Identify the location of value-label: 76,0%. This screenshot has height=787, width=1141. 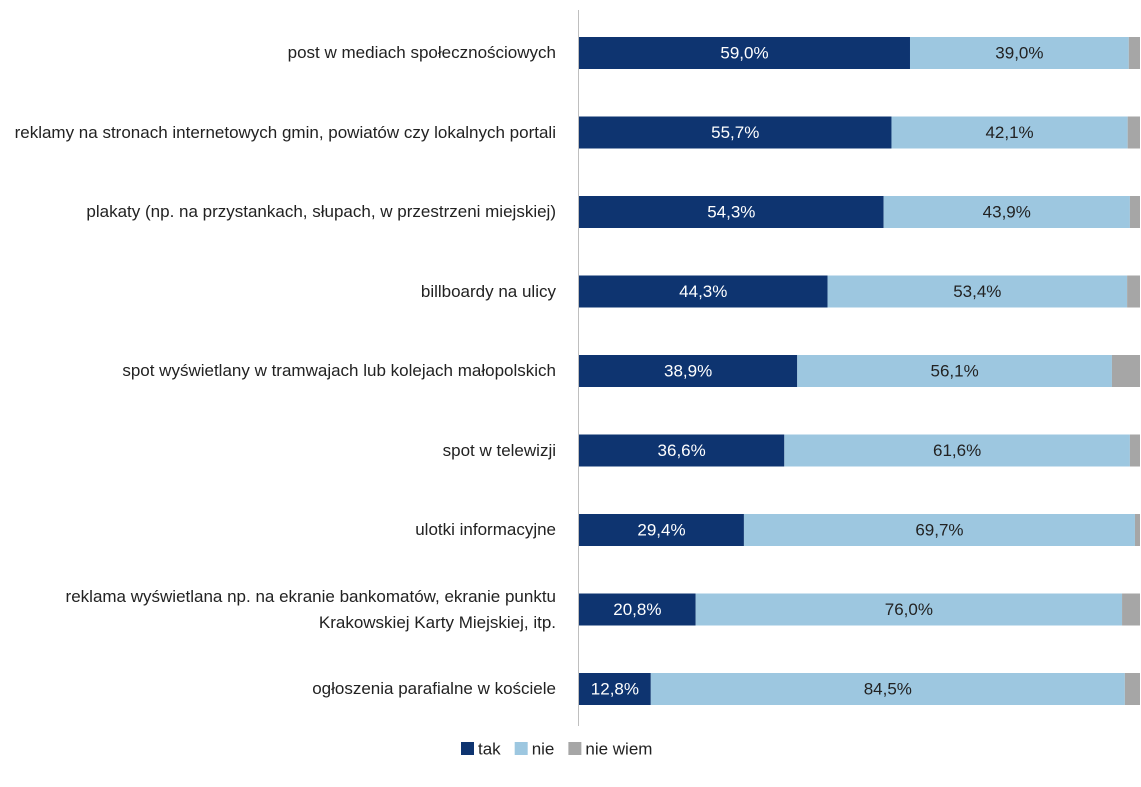
(909, 609).